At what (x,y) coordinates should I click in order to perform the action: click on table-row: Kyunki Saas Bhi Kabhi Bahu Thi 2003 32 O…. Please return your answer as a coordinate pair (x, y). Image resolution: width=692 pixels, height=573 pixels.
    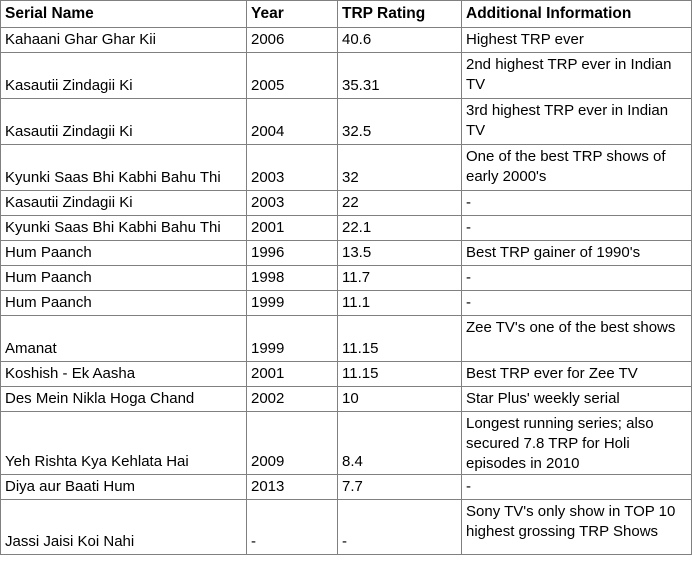
    Looking at the image, I should click on (346, 167).